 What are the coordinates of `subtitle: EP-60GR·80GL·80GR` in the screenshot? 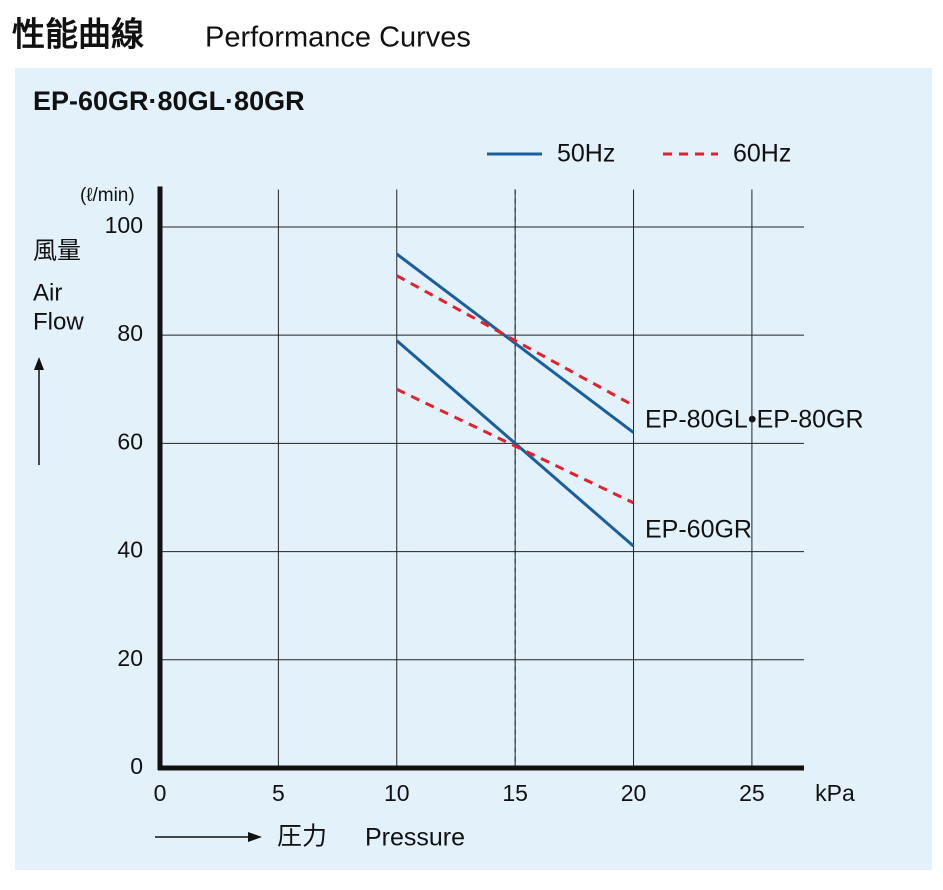 It's located at (169, 101).